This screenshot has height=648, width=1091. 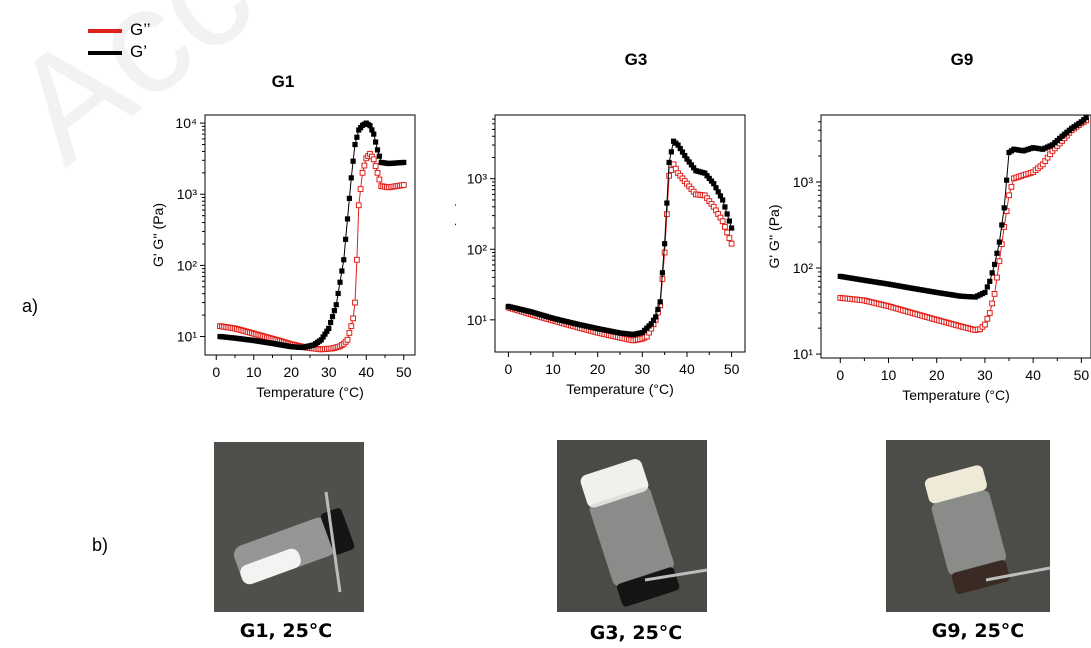 What do you see at coordinates (774, 236) in the screenshot?
I see `y-axis-label: G' G'' (Pa)` at bounding box center [774, 236].